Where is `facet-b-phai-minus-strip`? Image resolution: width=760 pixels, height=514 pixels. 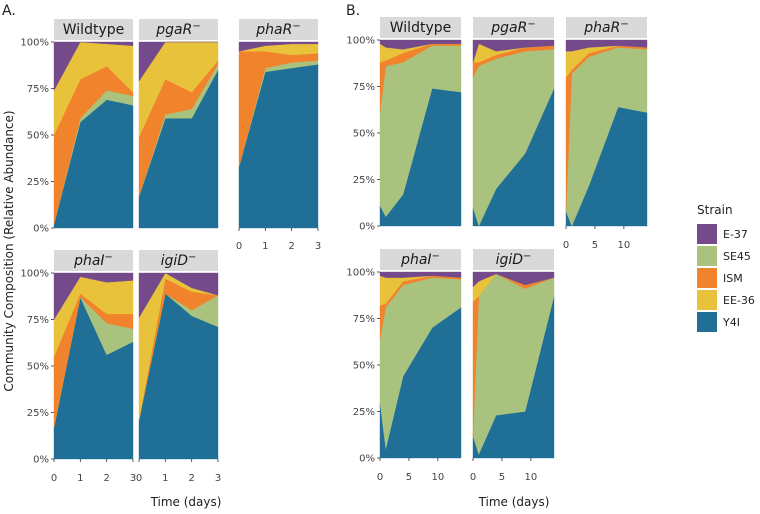
facet-b-phai-minus-strip is located at coordinates (420, 259).